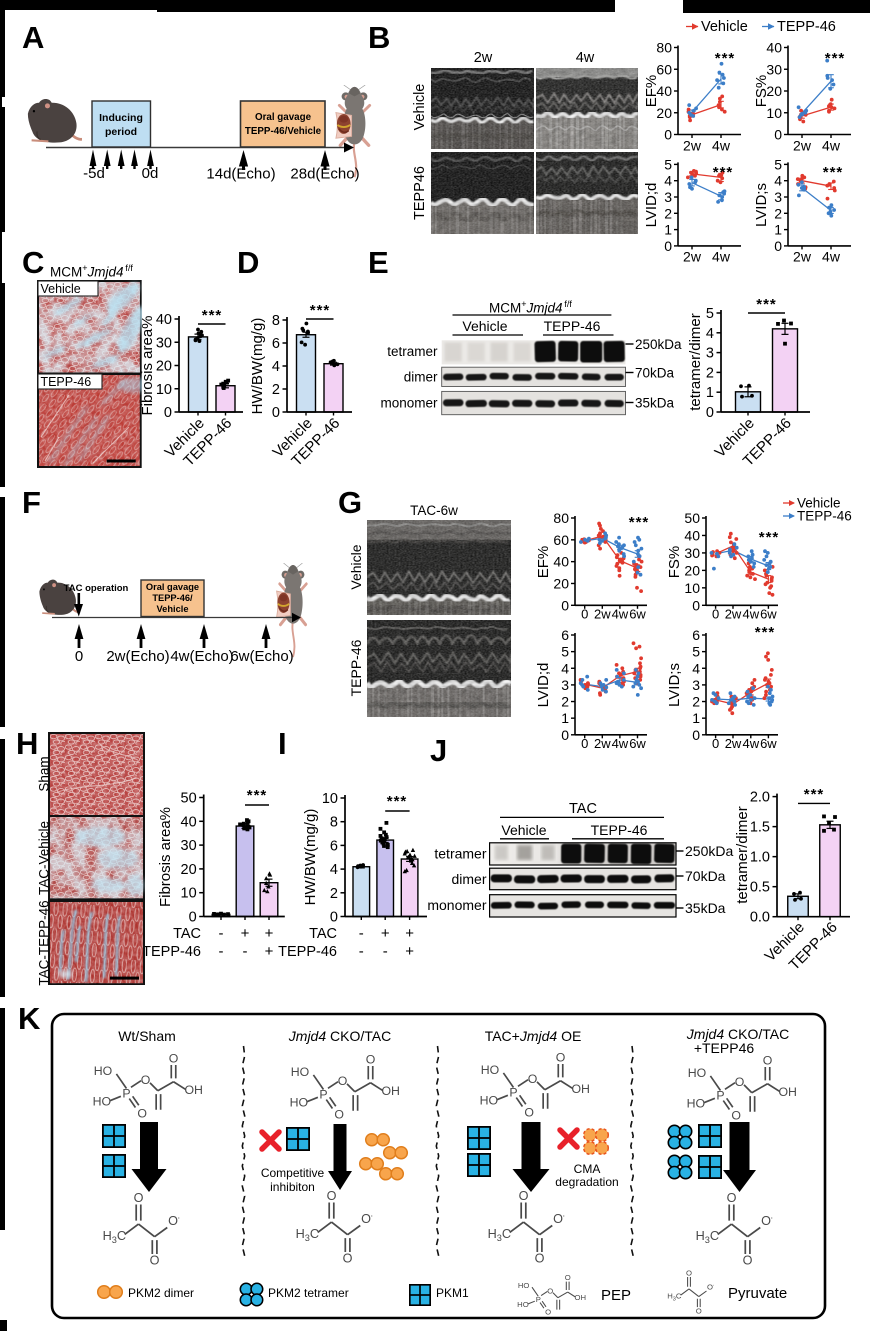 The height and width of the screenshot is (1339, 870). I want to click on svg-text: TEPP-46/, so click(172, 598).